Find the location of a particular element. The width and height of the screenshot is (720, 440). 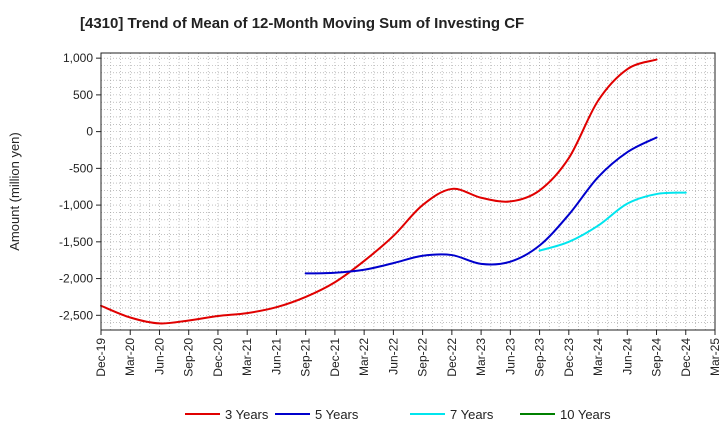

x-tick-label: Mar-25 is located at coordinates (714, 357).